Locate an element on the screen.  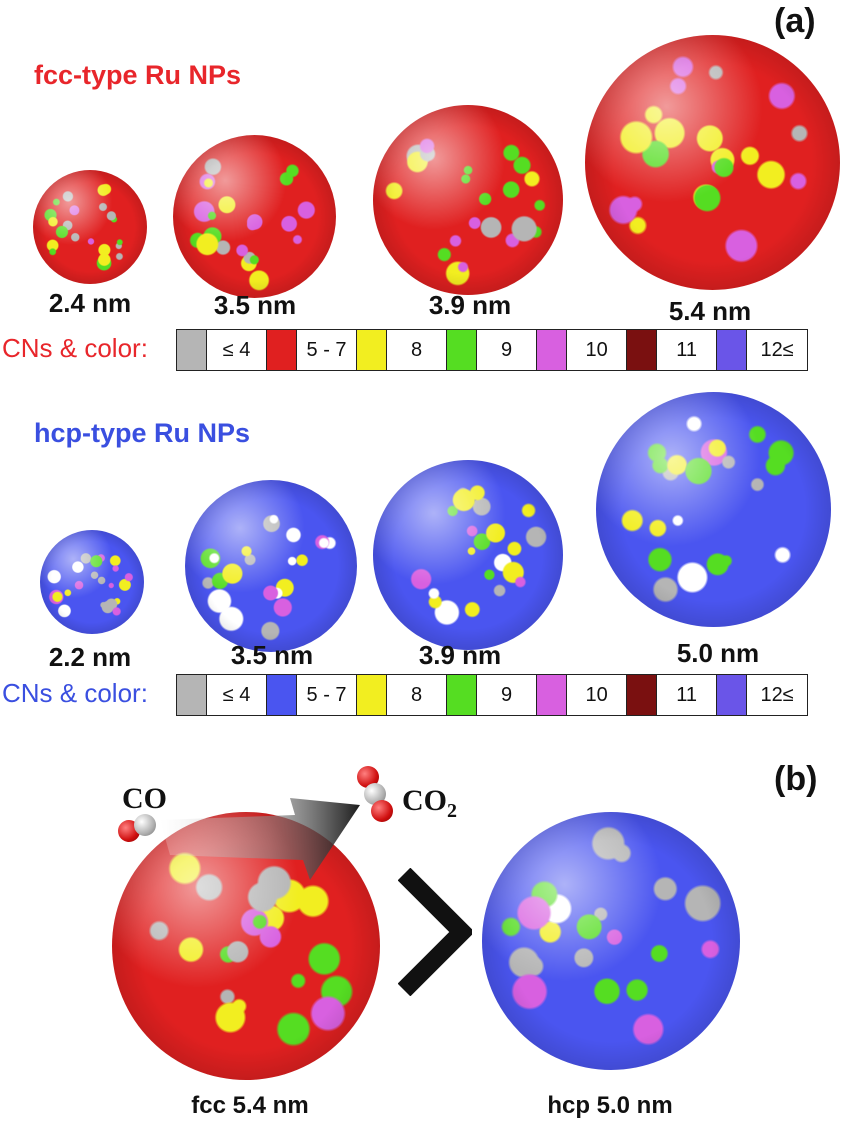
greater-than-symbol is located at coordinates (435, 932).